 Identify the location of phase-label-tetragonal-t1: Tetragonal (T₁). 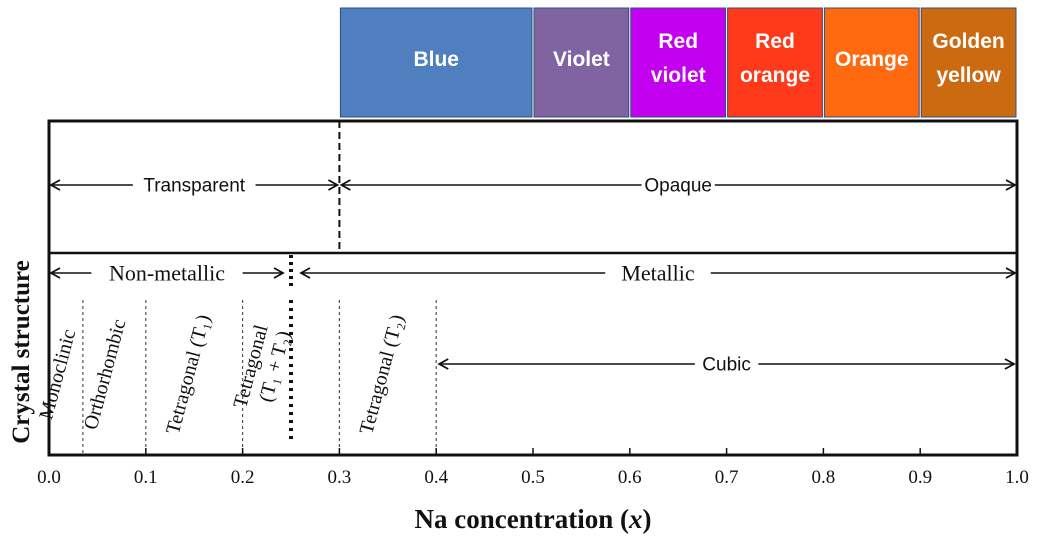
(188, 374).